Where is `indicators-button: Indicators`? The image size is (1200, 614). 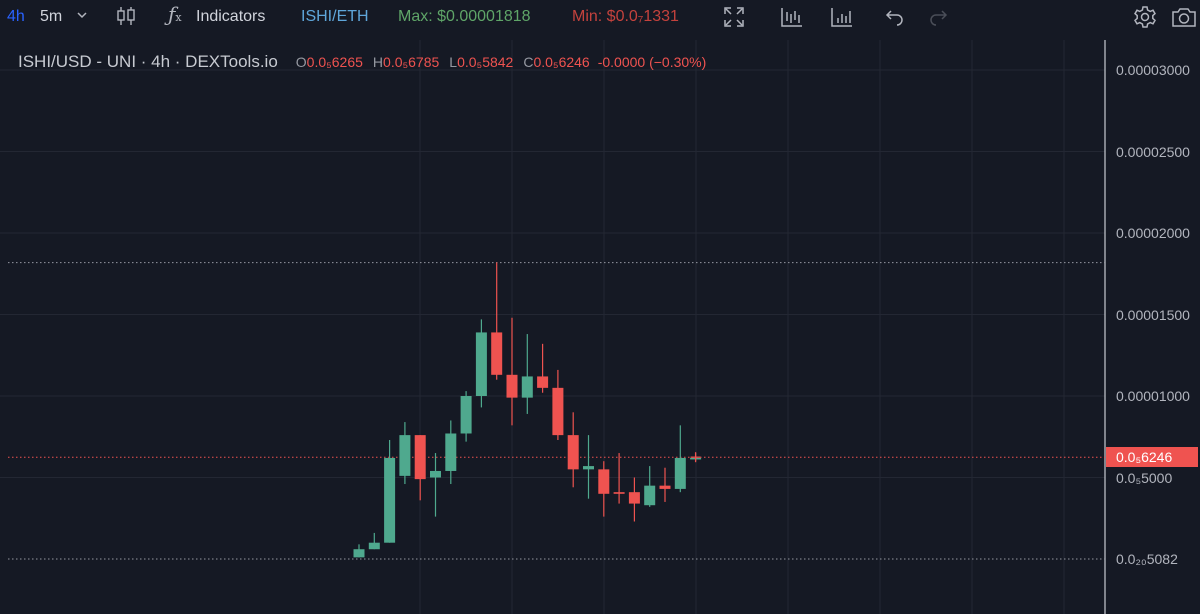 indicators-button: Indicators is located at coordinates (231, 16).